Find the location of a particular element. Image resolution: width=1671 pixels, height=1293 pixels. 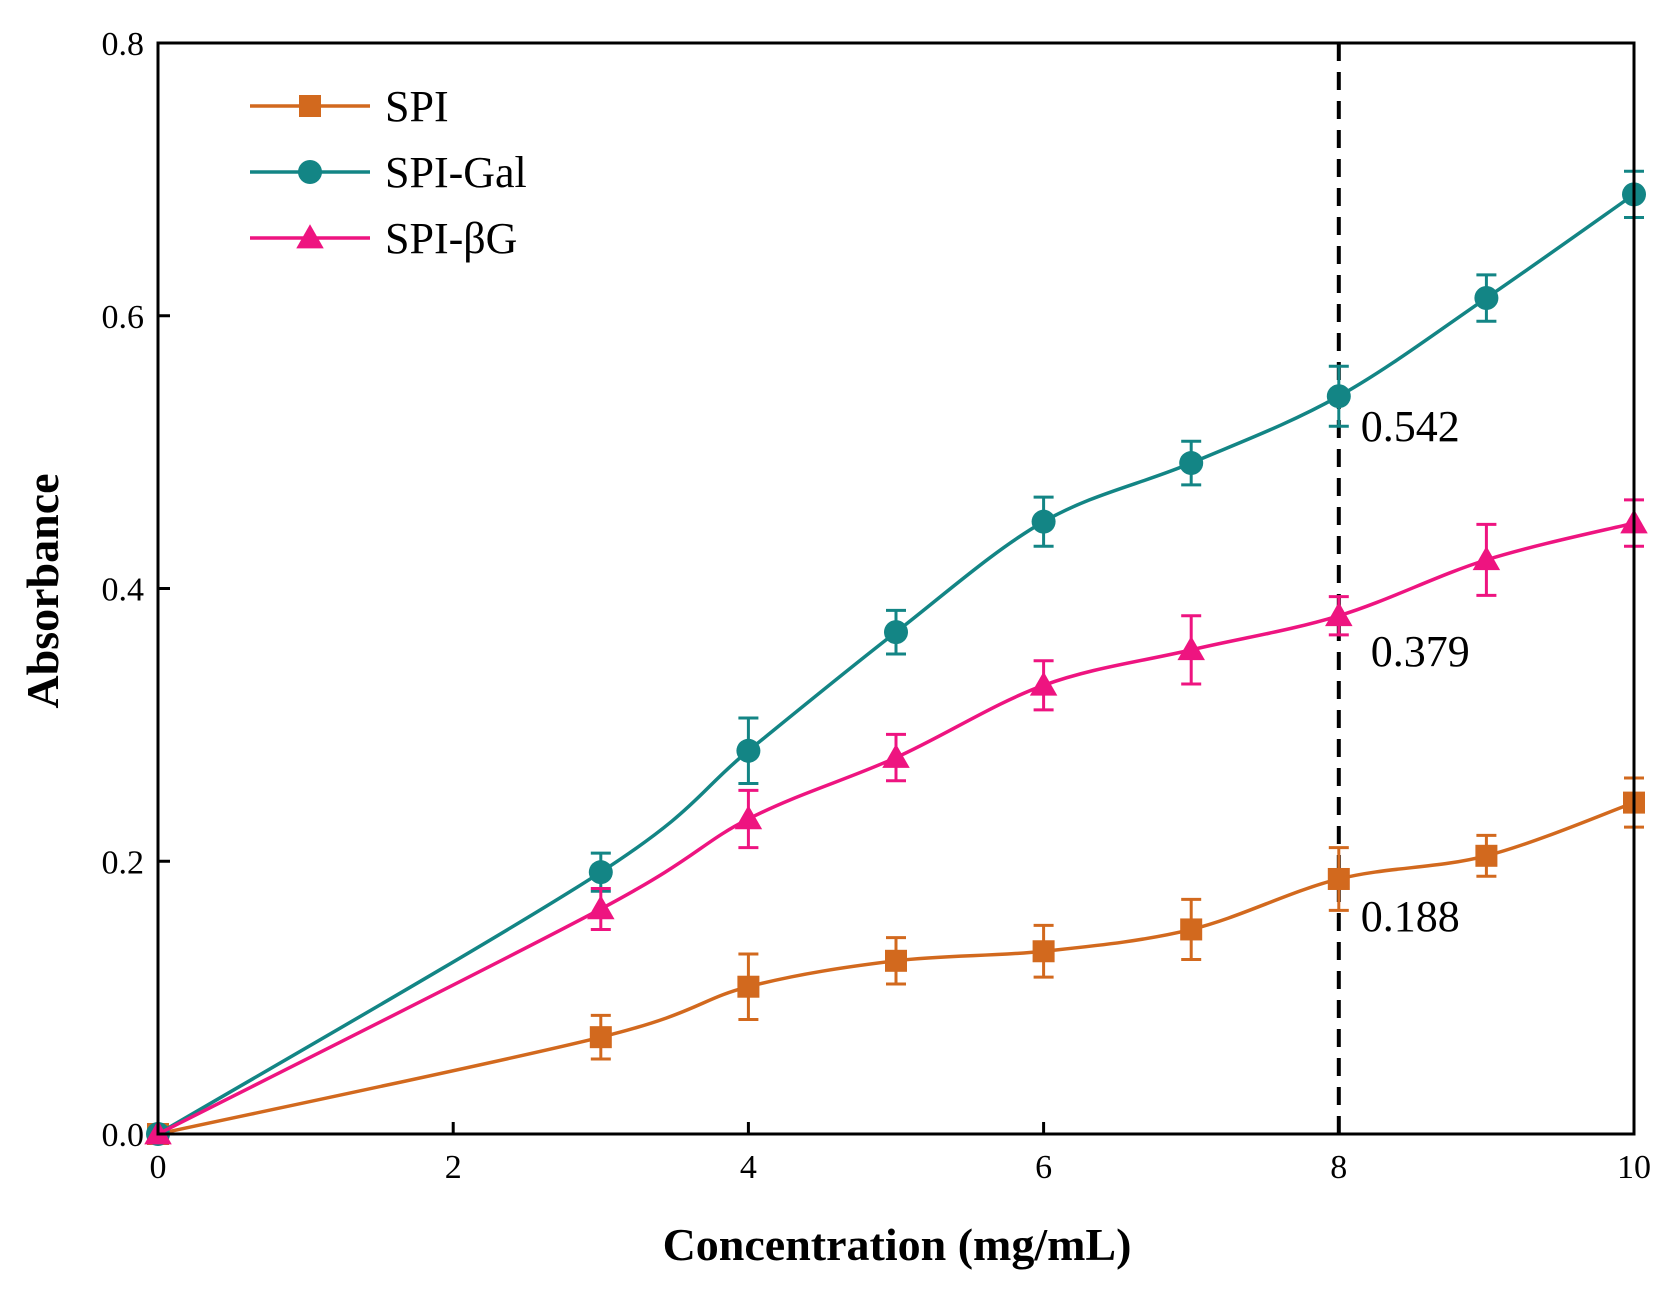

legend-label: SPI-βG is located at coordinates (451, 238).